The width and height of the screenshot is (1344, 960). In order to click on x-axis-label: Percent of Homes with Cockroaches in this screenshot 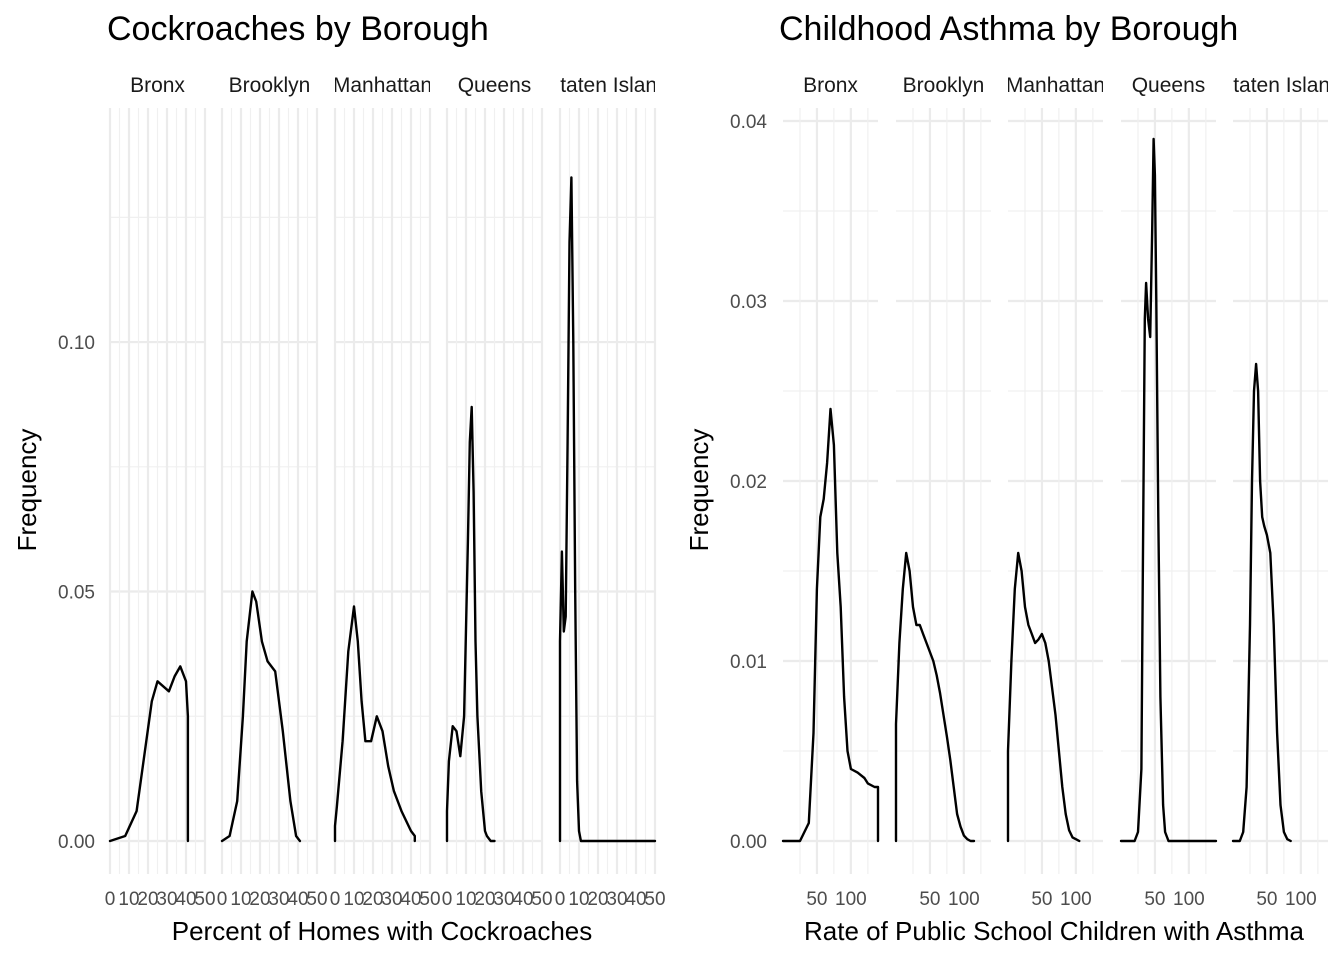, I will do `click(382, 931)`.